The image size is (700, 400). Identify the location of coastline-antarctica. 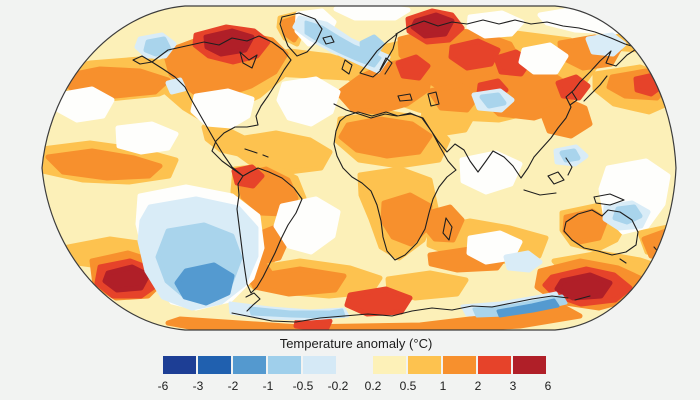
(411, 307).